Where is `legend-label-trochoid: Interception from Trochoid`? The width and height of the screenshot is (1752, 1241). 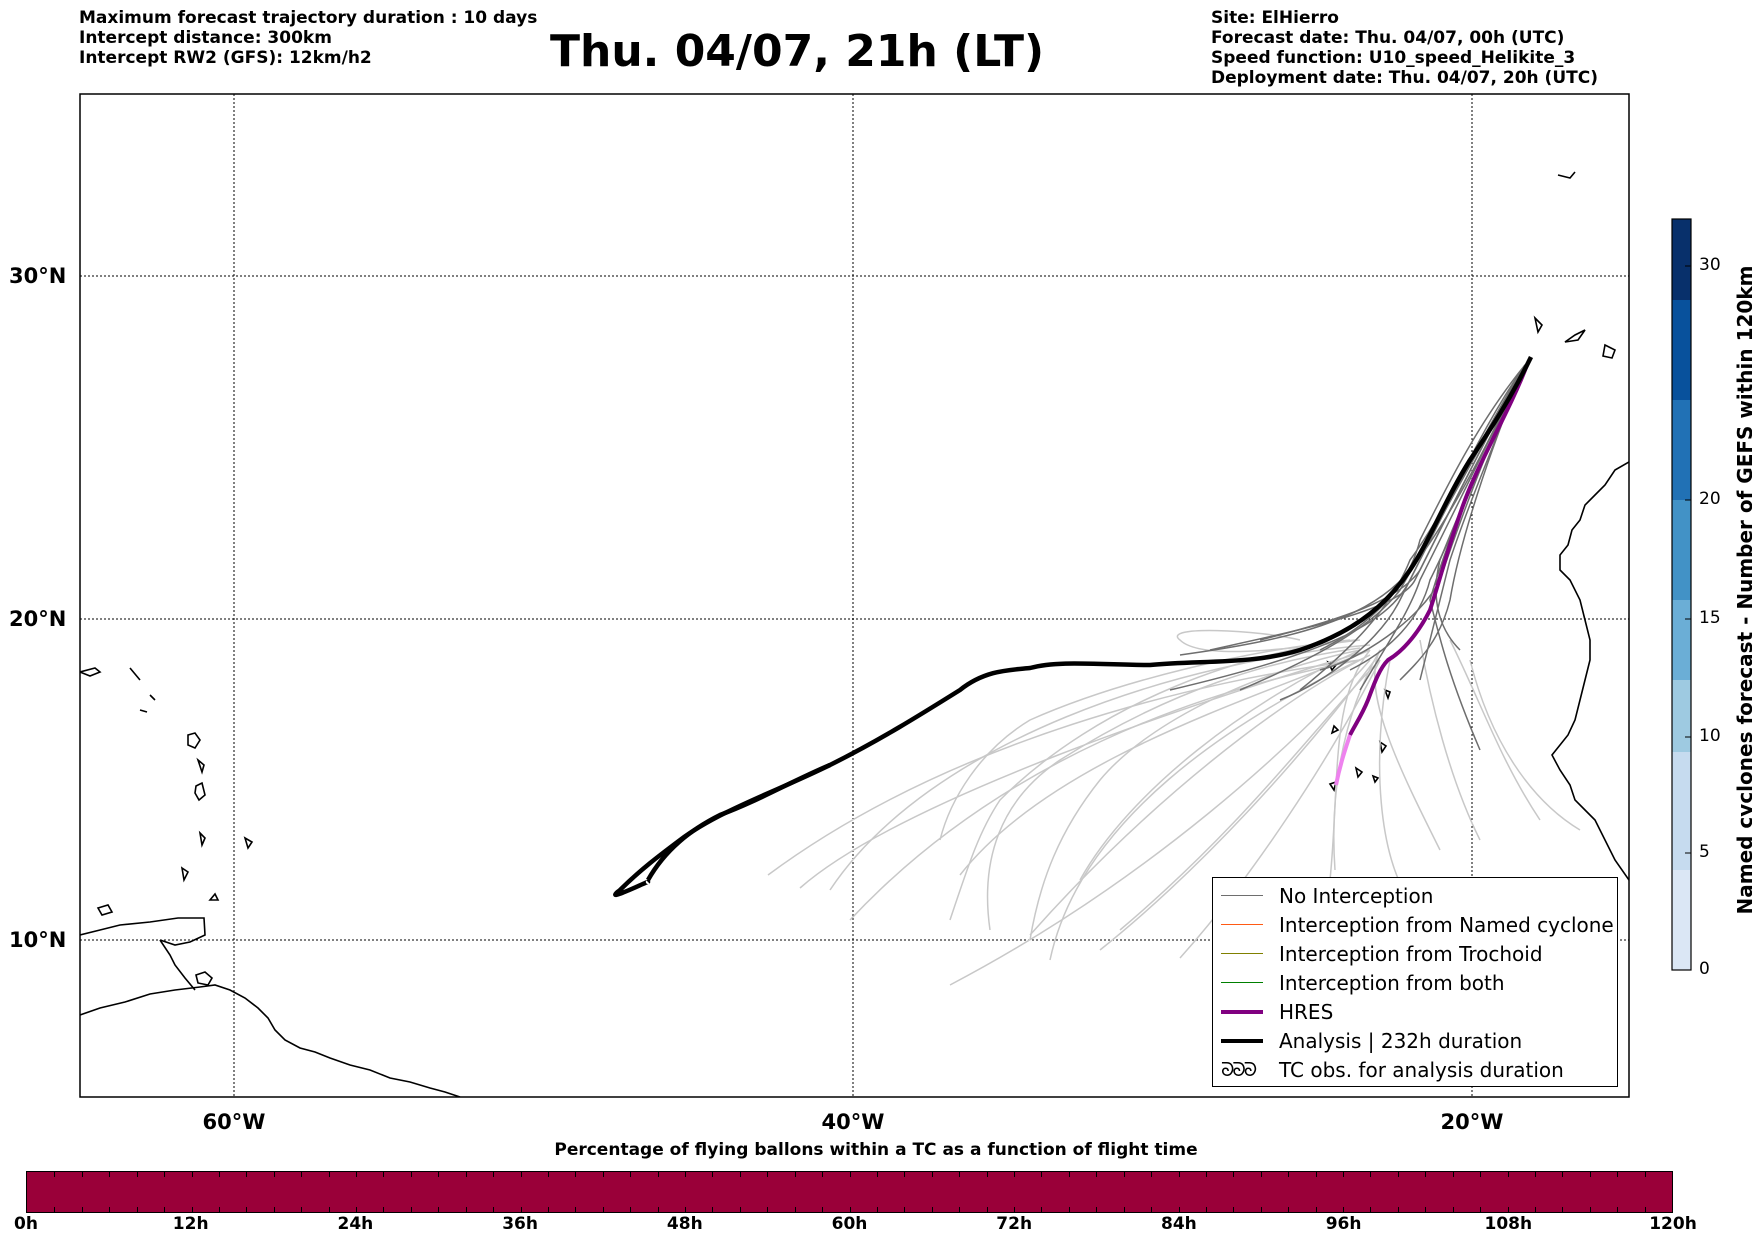
legend-label-trochoid: Interception from Trochoid is located at coordinates (1411, 953).